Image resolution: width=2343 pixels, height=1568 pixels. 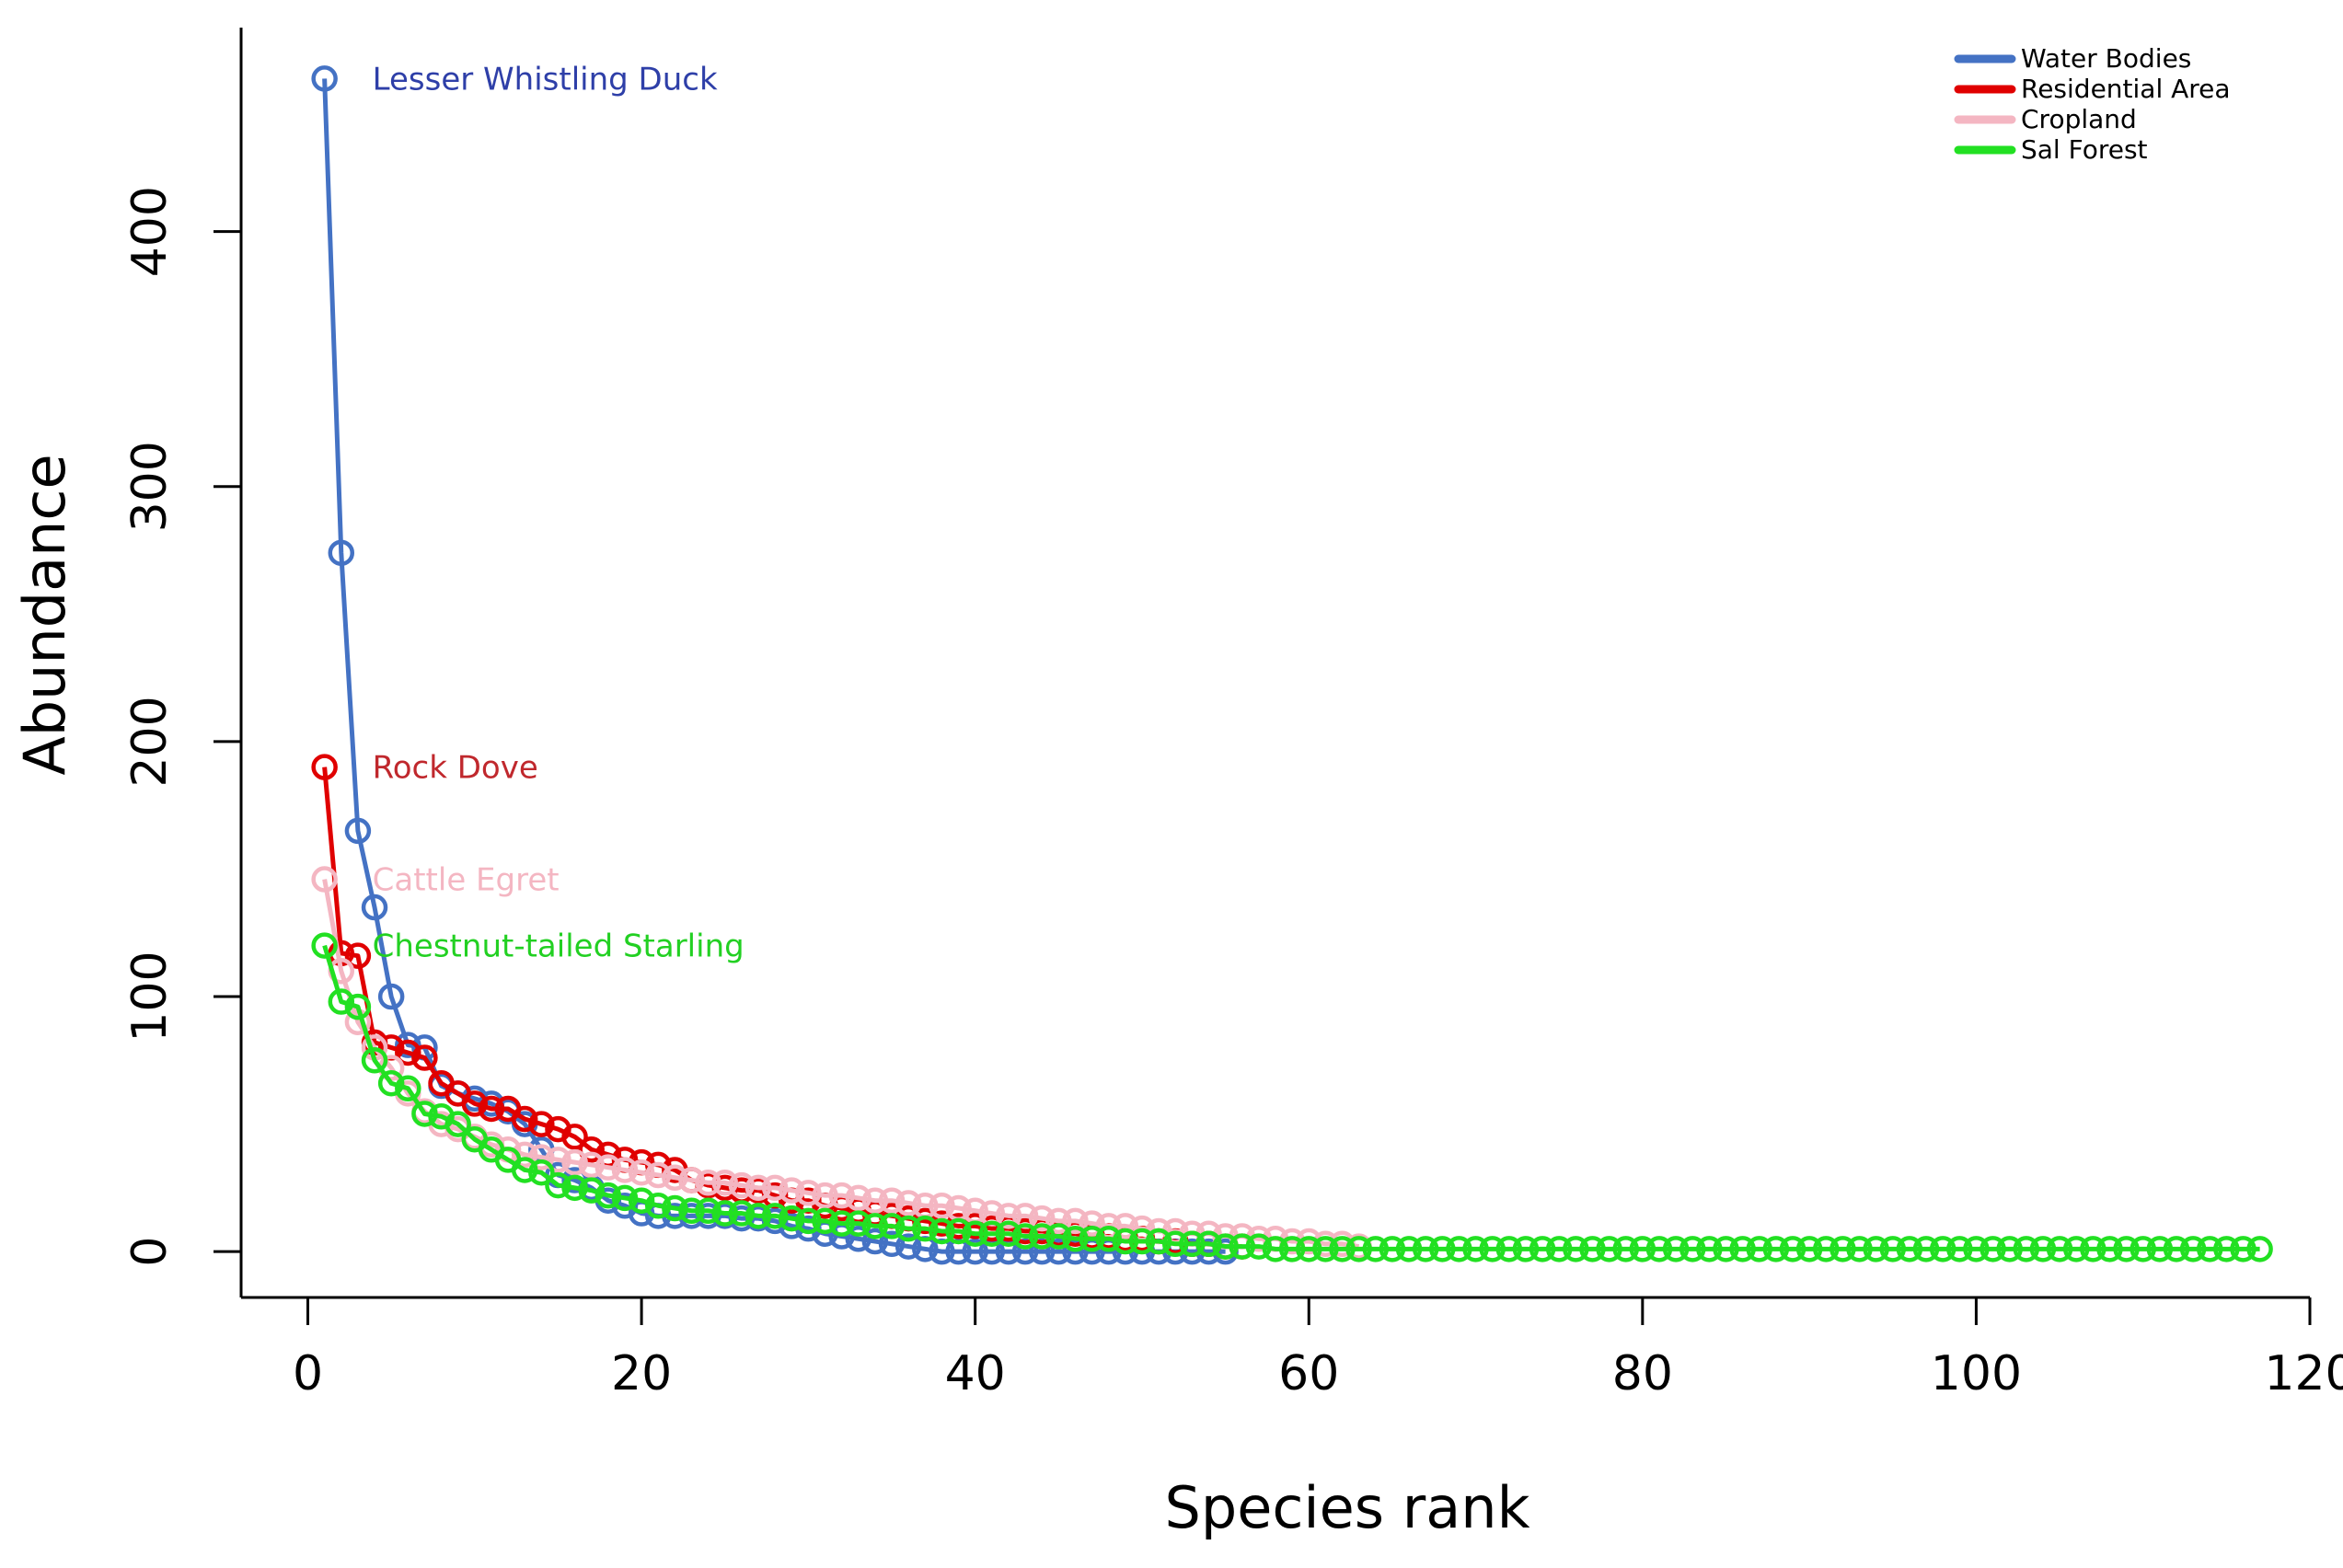 What do you see at coordinates (2079, 119) in the screenshot?
I see `legend-label: Cropland` at bounding box center [2079, 119].